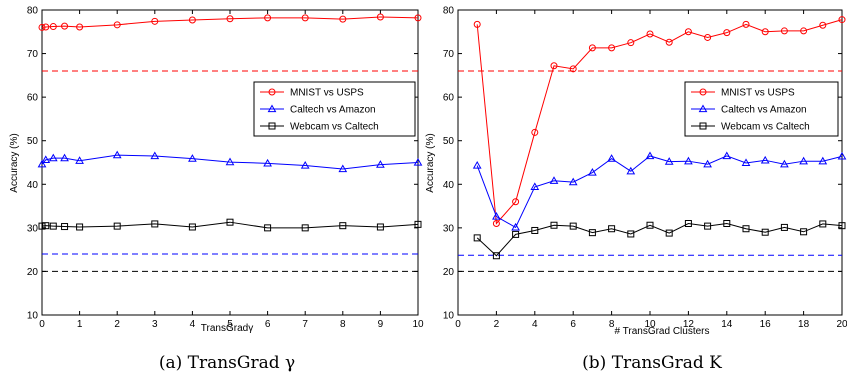 The height and width of the screenshot is (377, 847). I want to click on x-tick-label: 1, so click(80, 324).